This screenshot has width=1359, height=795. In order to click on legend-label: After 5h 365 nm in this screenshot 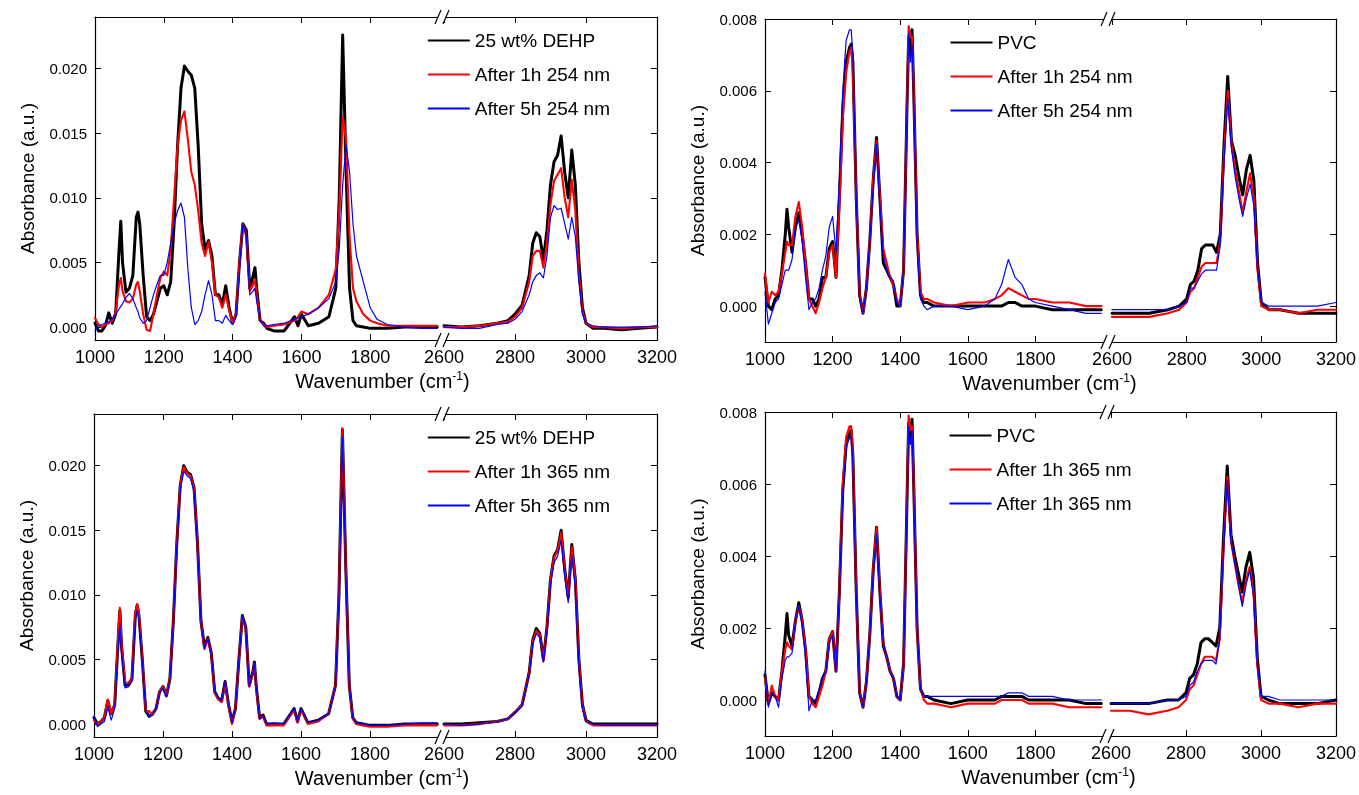, I will do `click(542, 505)`.